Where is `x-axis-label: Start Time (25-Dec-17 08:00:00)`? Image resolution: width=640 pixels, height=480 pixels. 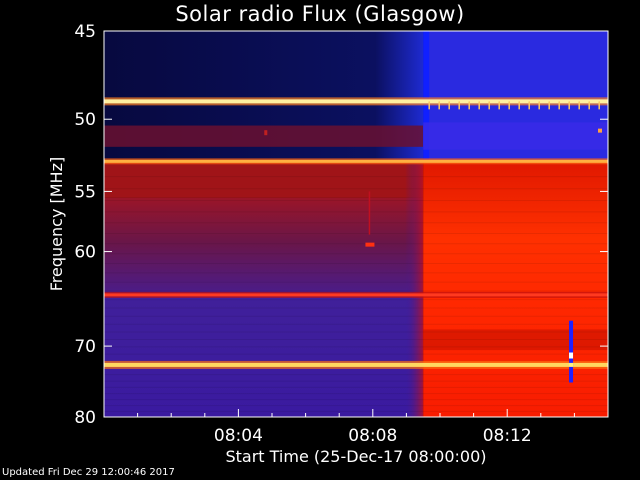 x-axis-label: Start Time (25-Dec-17 08:00:00) is located at coordinates (355, 456).